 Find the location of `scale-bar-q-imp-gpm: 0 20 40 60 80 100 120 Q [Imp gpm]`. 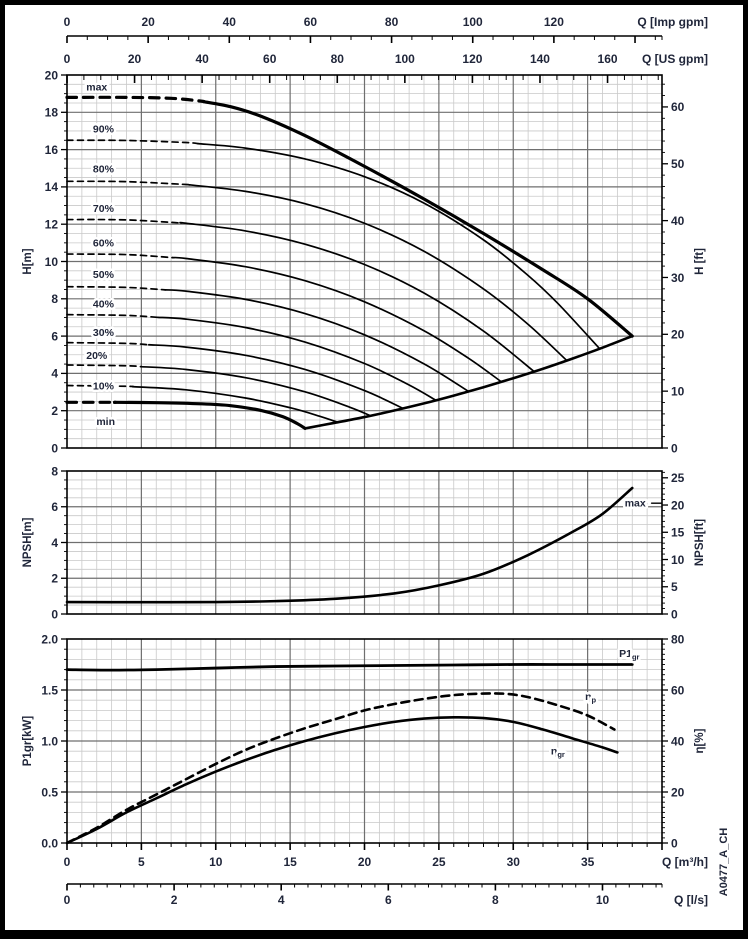

scale-bar-q-imp-gpm: 0 20 40 60 80 100 120 Q [Imp gpm] is located at coordinates (386, 29).